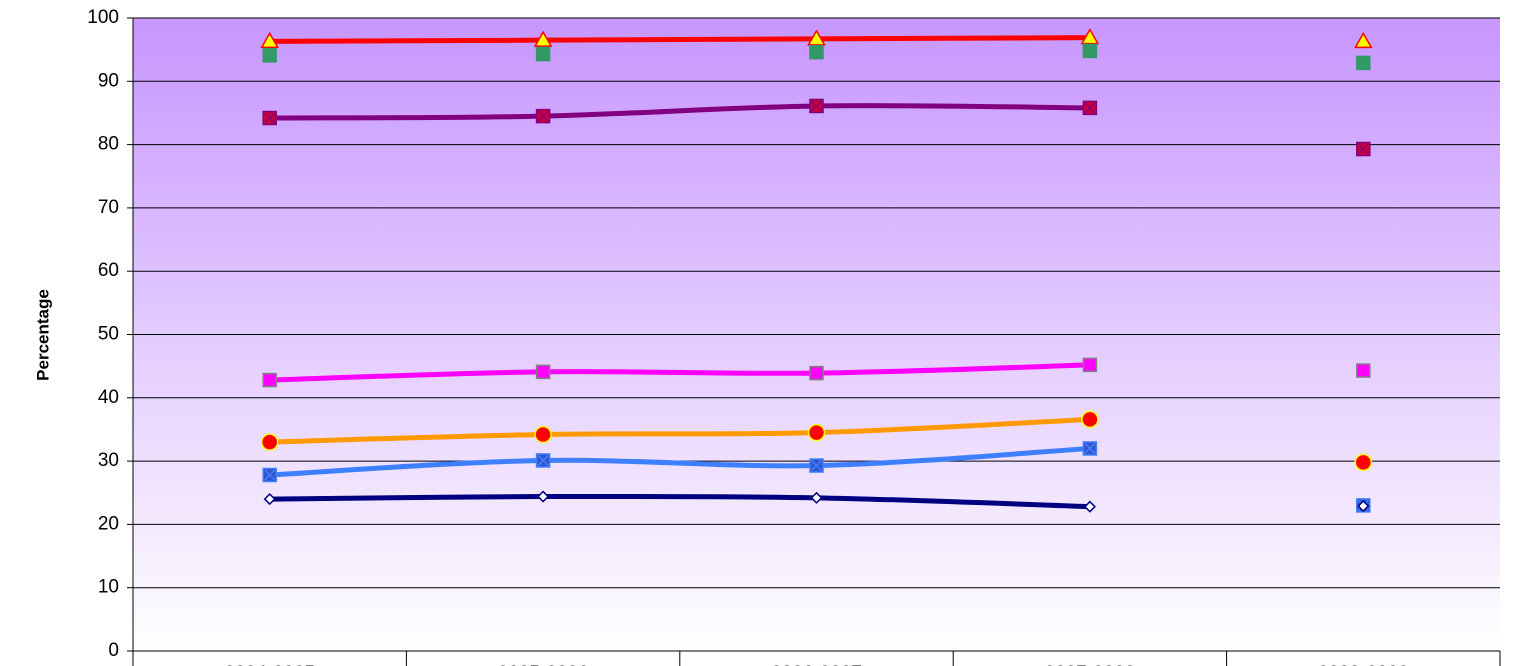 The image size is (1531, 666). I want to click on y-tick-label: 50, so click(108, 334).